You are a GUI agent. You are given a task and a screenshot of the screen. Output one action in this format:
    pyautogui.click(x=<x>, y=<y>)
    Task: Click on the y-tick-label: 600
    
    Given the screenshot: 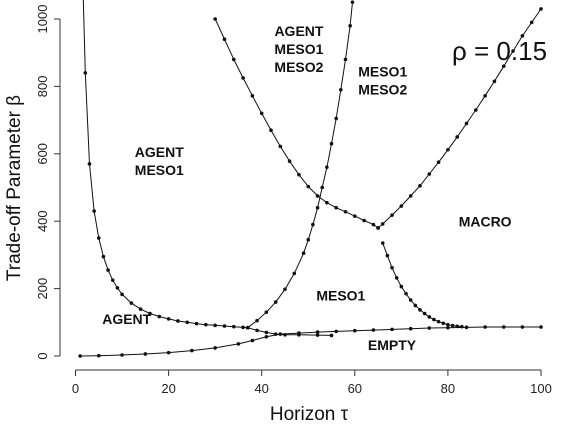 What is the action you would take?
    pyautogui.click(x=42, y=154)
    